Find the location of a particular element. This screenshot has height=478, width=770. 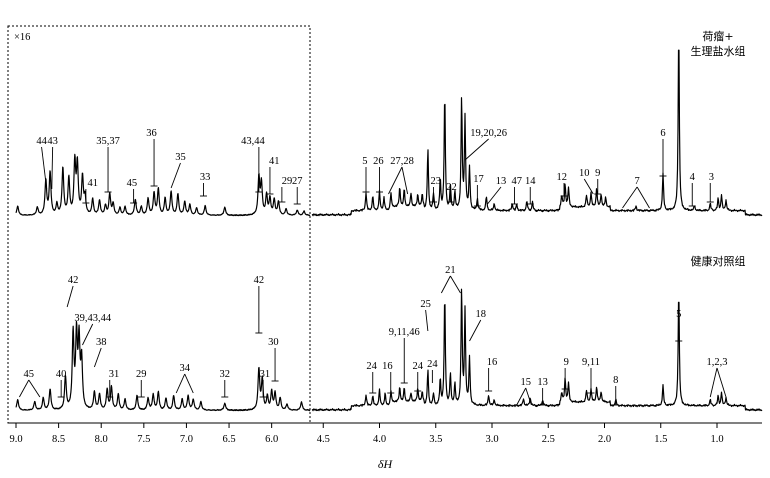

peak-label: 7 is located at coordinates (637, 181).